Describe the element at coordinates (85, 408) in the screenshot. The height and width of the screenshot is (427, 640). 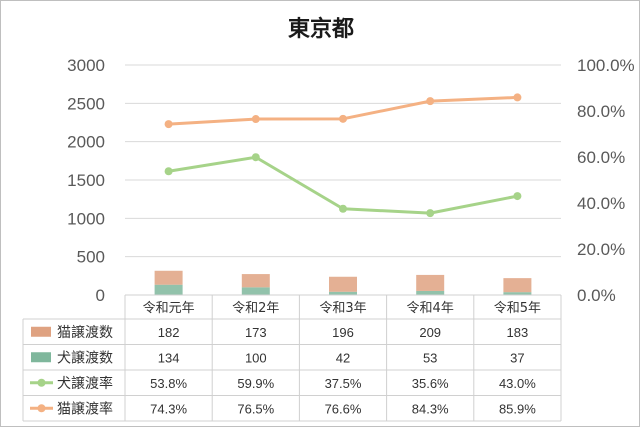
I see `series-name: 猫譲渡率` at that location.